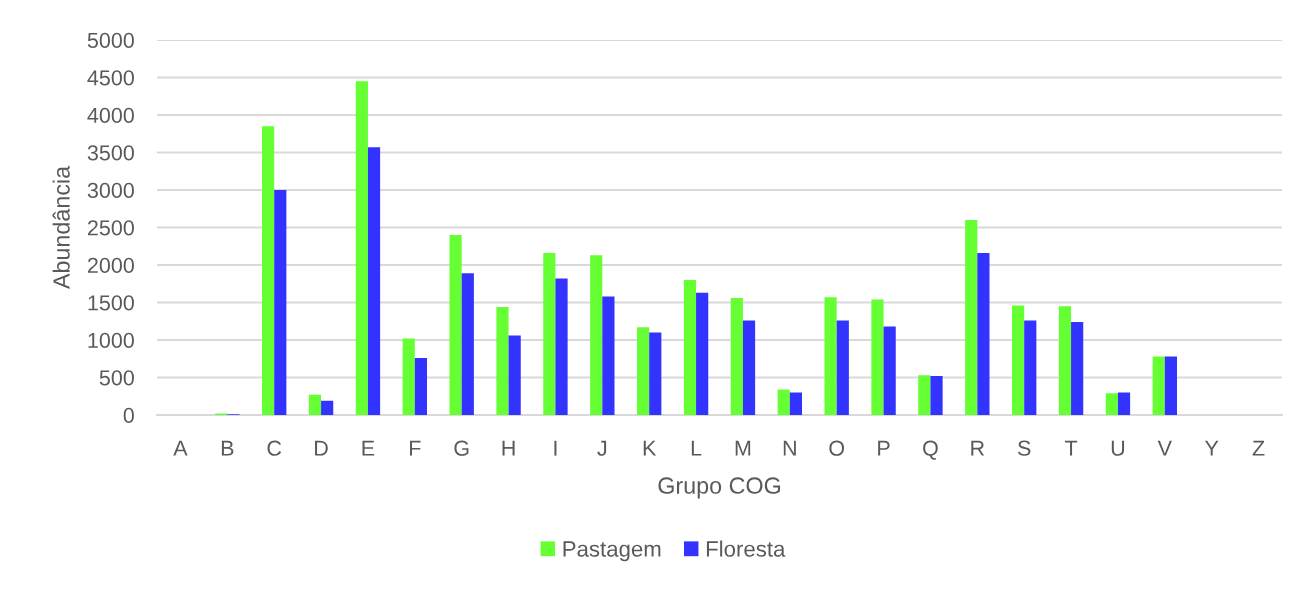 Image resolution: width=1290 pixels, height=590 pixels. Describe the element at coordinates (837, 448) in the screenshot. I see `x-tick-label: O` at that location.